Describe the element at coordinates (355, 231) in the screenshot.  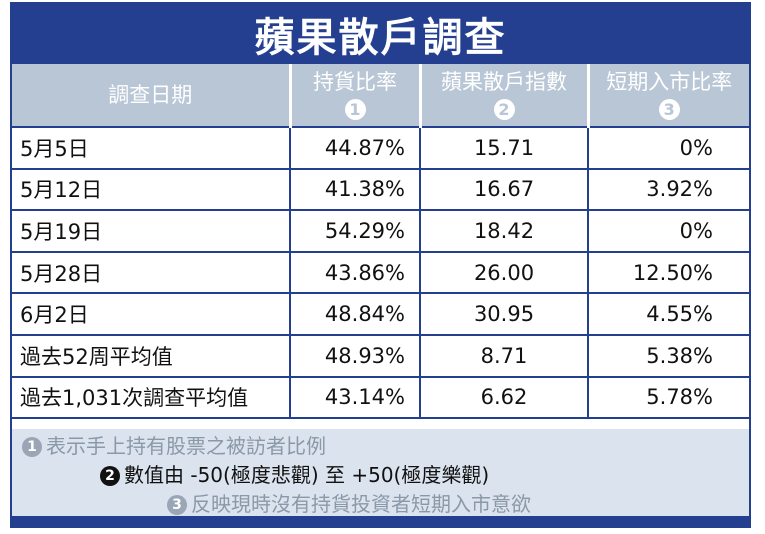
I see `row-holding-ratio: 54.29%` at that location.